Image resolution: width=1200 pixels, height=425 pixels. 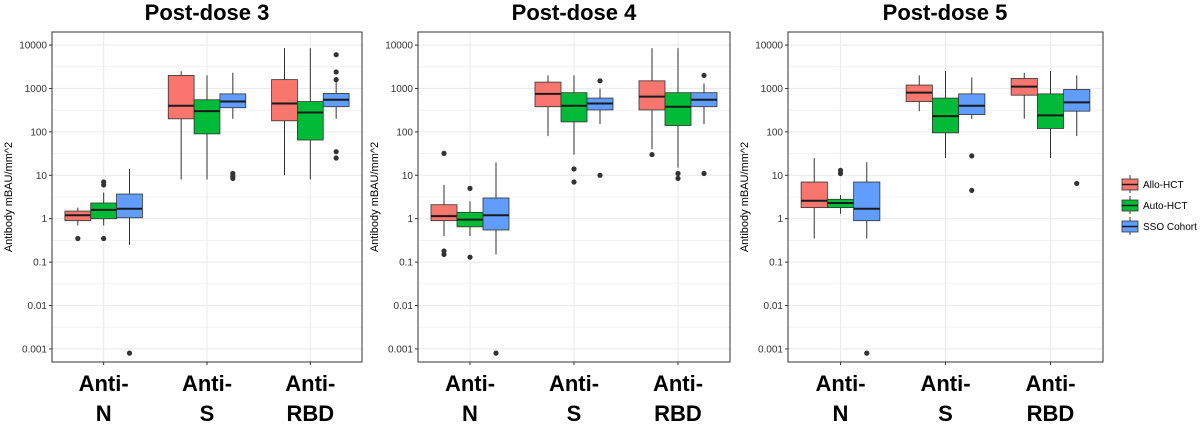 I want to click on legend-item: Allo-HCT, so click(x=1152, y=184).